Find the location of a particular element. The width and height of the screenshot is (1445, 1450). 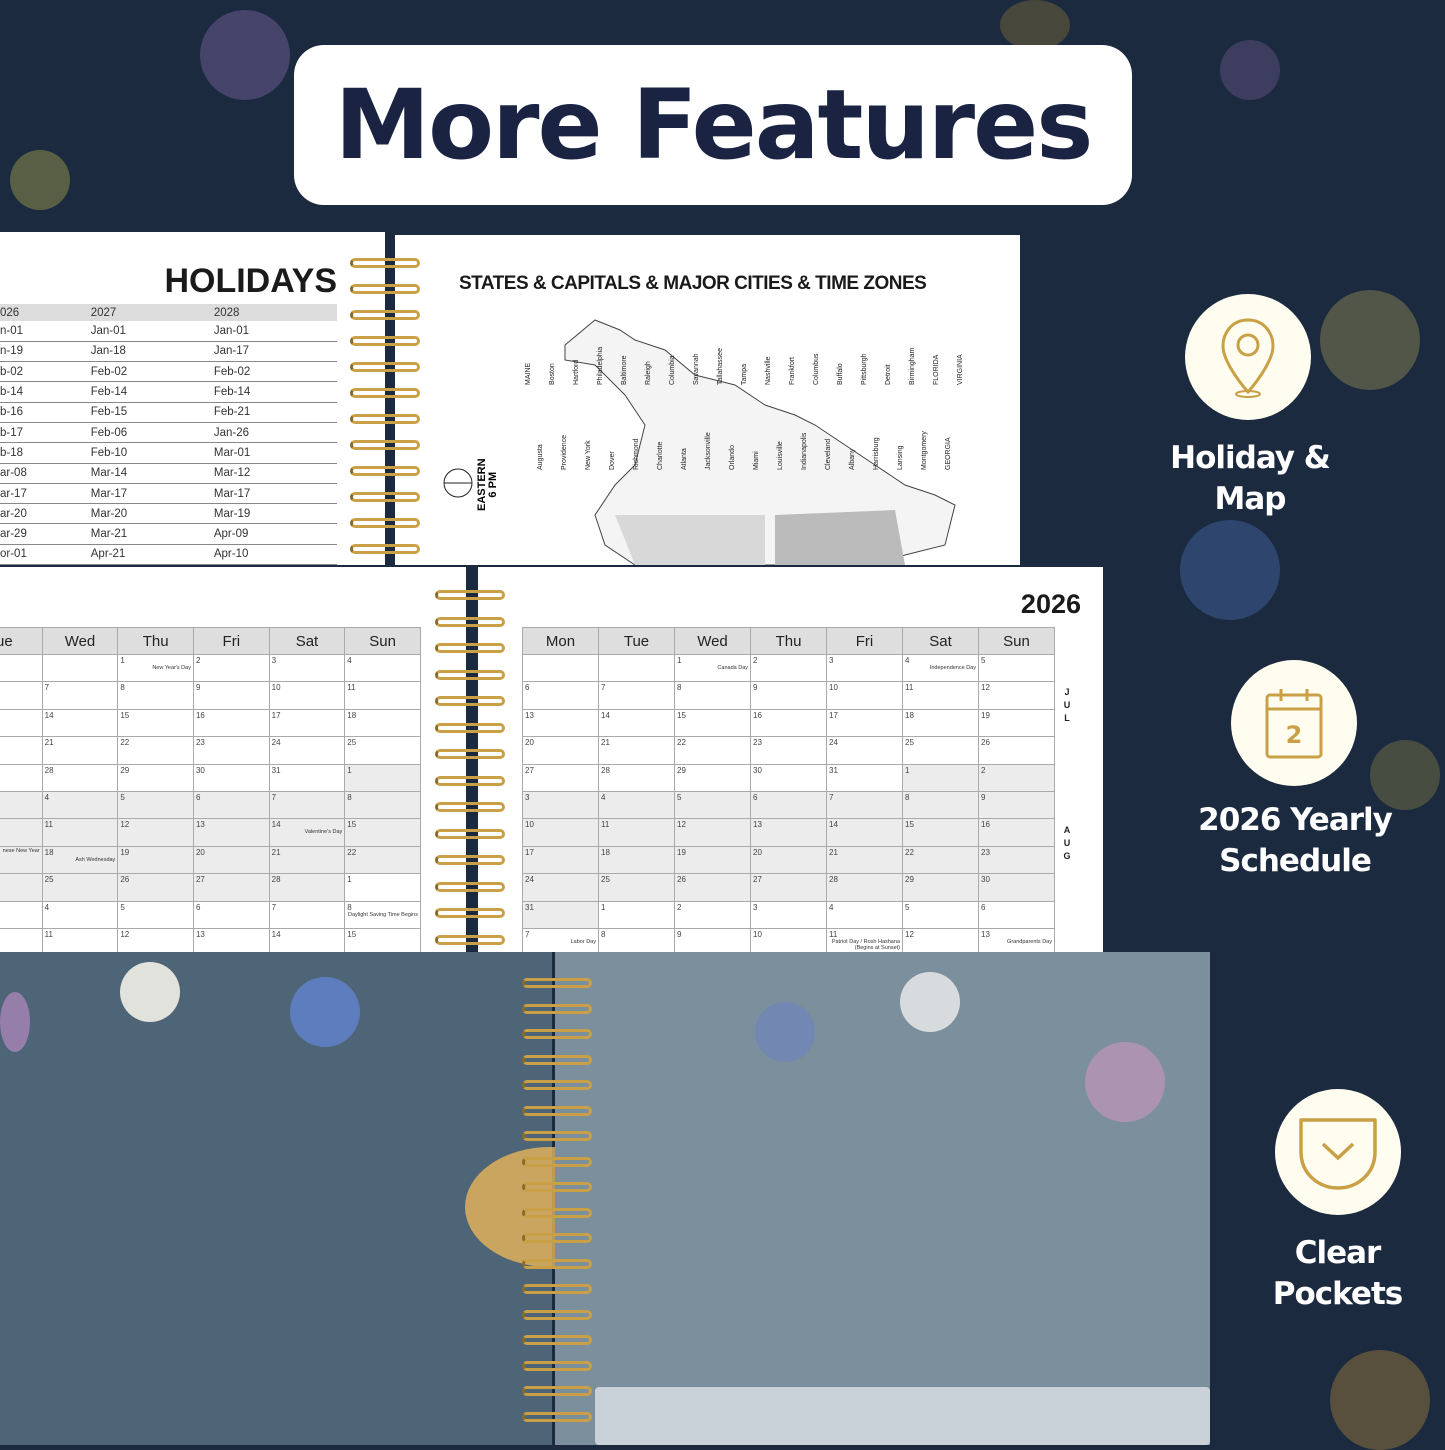

calendar-day-cell: 7 Labor Day is located at coordinates (560, 939).